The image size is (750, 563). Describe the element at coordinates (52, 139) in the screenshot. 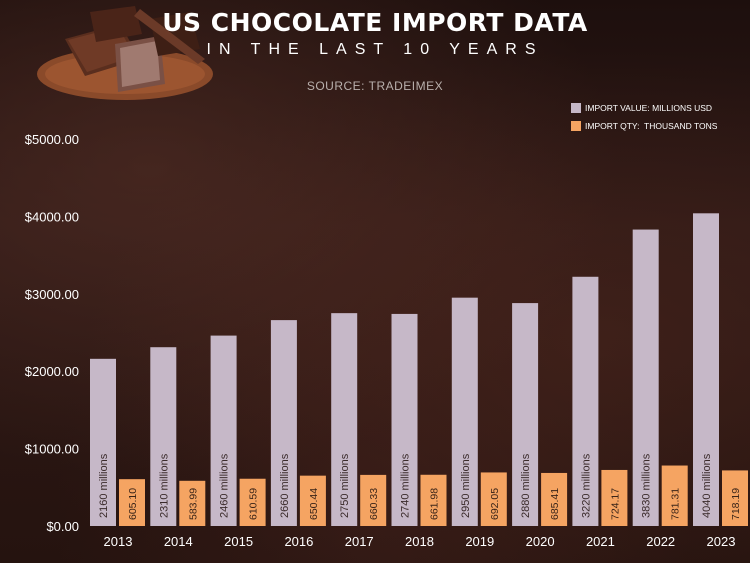

I see `y-tick-label: $5000.00` at that location.